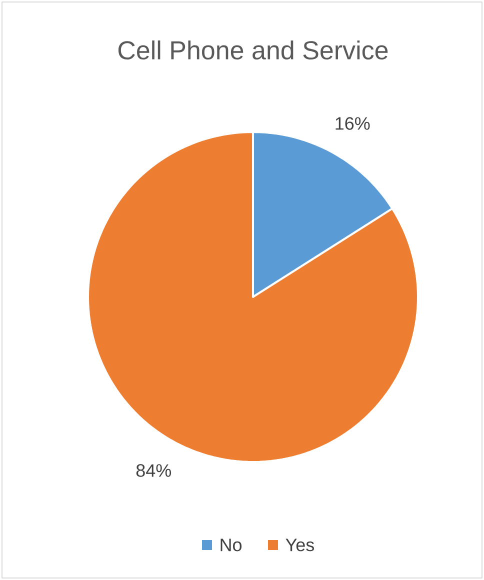 This screenshot has width=484, height=580. What do you see at coordinates (231, 545) in the screenshot?
I see `legend-label: No` at bounding box center [231, 545].